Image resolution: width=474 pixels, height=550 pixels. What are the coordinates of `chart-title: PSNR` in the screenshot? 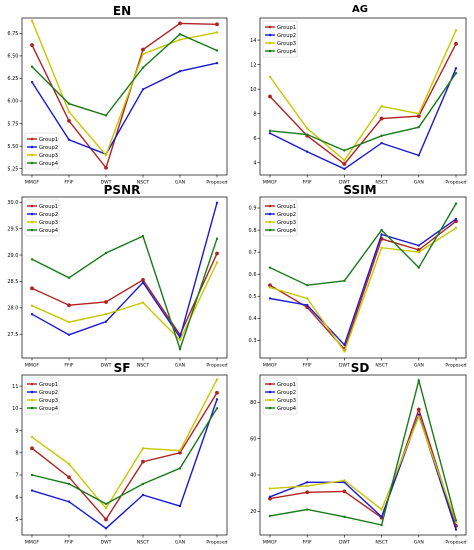 It's located at (122, 190).